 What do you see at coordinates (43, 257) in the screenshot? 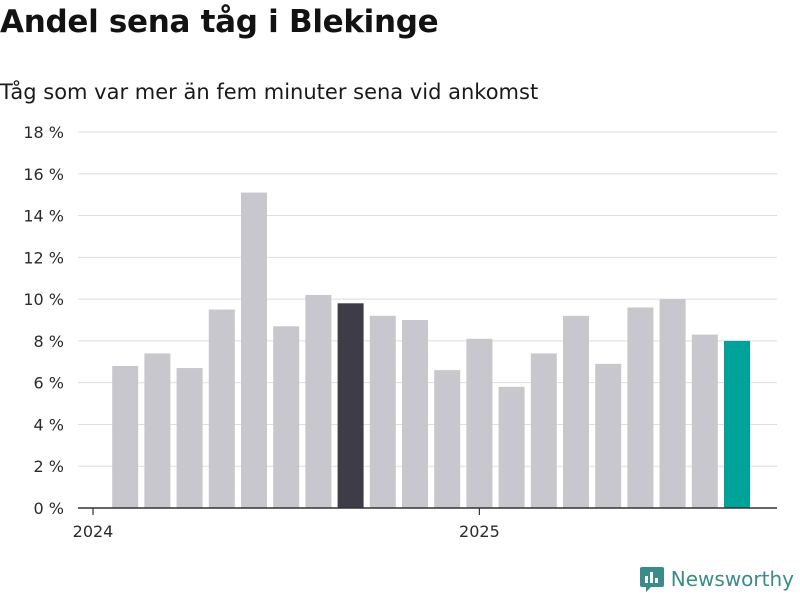
I see `y-tick-label: 12 %` at bounding box center [43, 257].